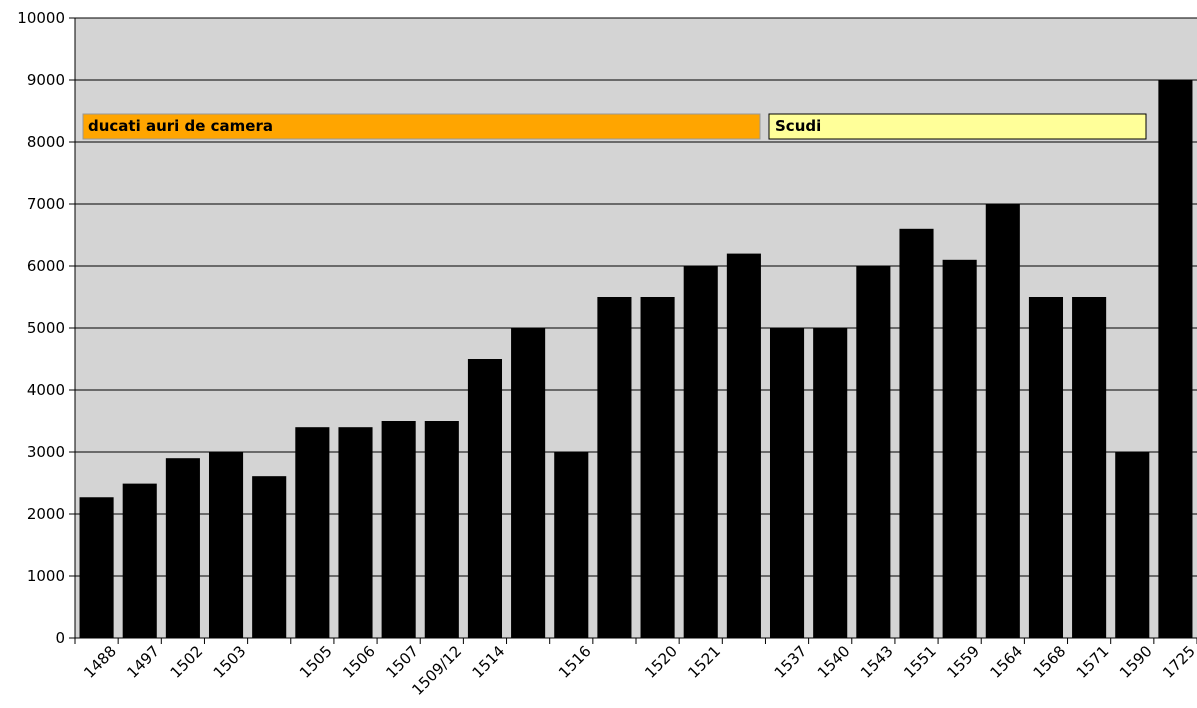 The height and width of the screenshot is (708, 1197). What do you see at coordinates (957, 126) in the screenshot?
I see `band-scudi` at bounding box center [957, 126].